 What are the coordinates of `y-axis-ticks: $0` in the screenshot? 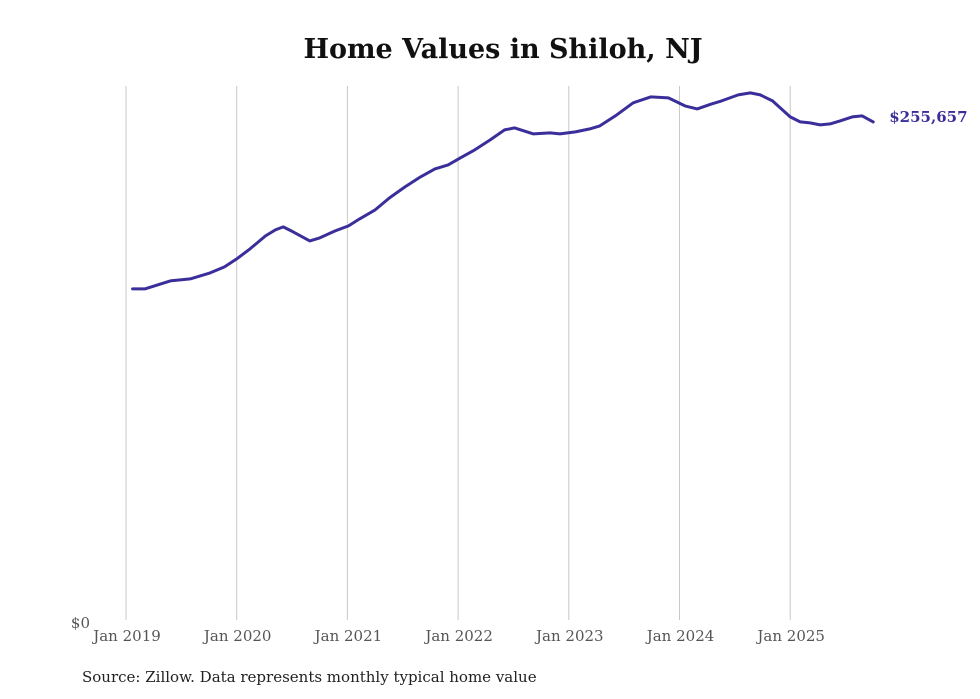 It's located at (80, 623).